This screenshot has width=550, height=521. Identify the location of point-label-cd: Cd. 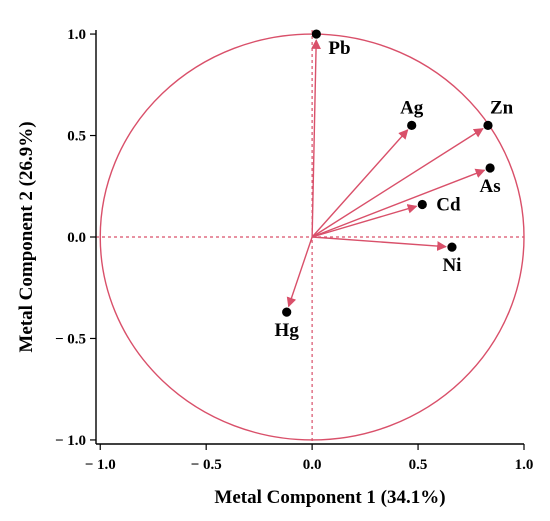
(448, 205).